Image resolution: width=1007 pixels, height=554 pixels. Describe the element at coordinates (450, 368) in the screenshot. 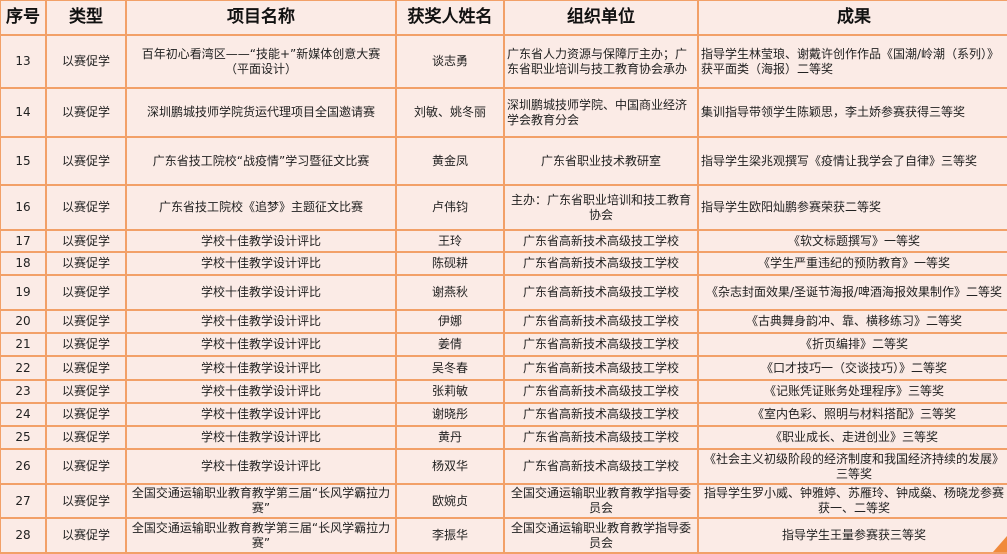

I see `cell-winner: 吴冬春` at that location.